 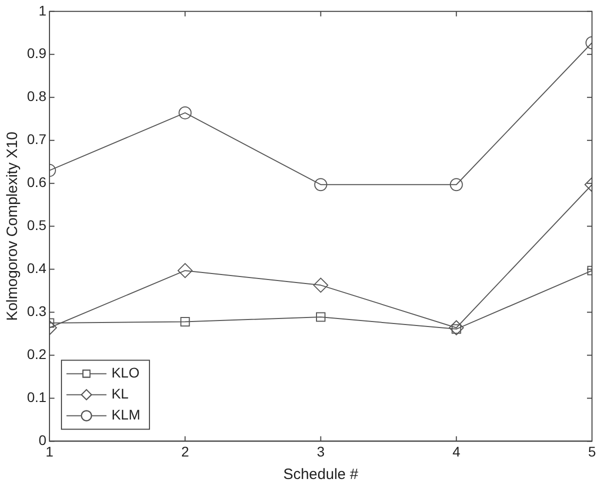 What do you see at coordinates (36, 354) in the screenshot?
I see `y-tick-label: 0.2` at bounding box center [36, 354].